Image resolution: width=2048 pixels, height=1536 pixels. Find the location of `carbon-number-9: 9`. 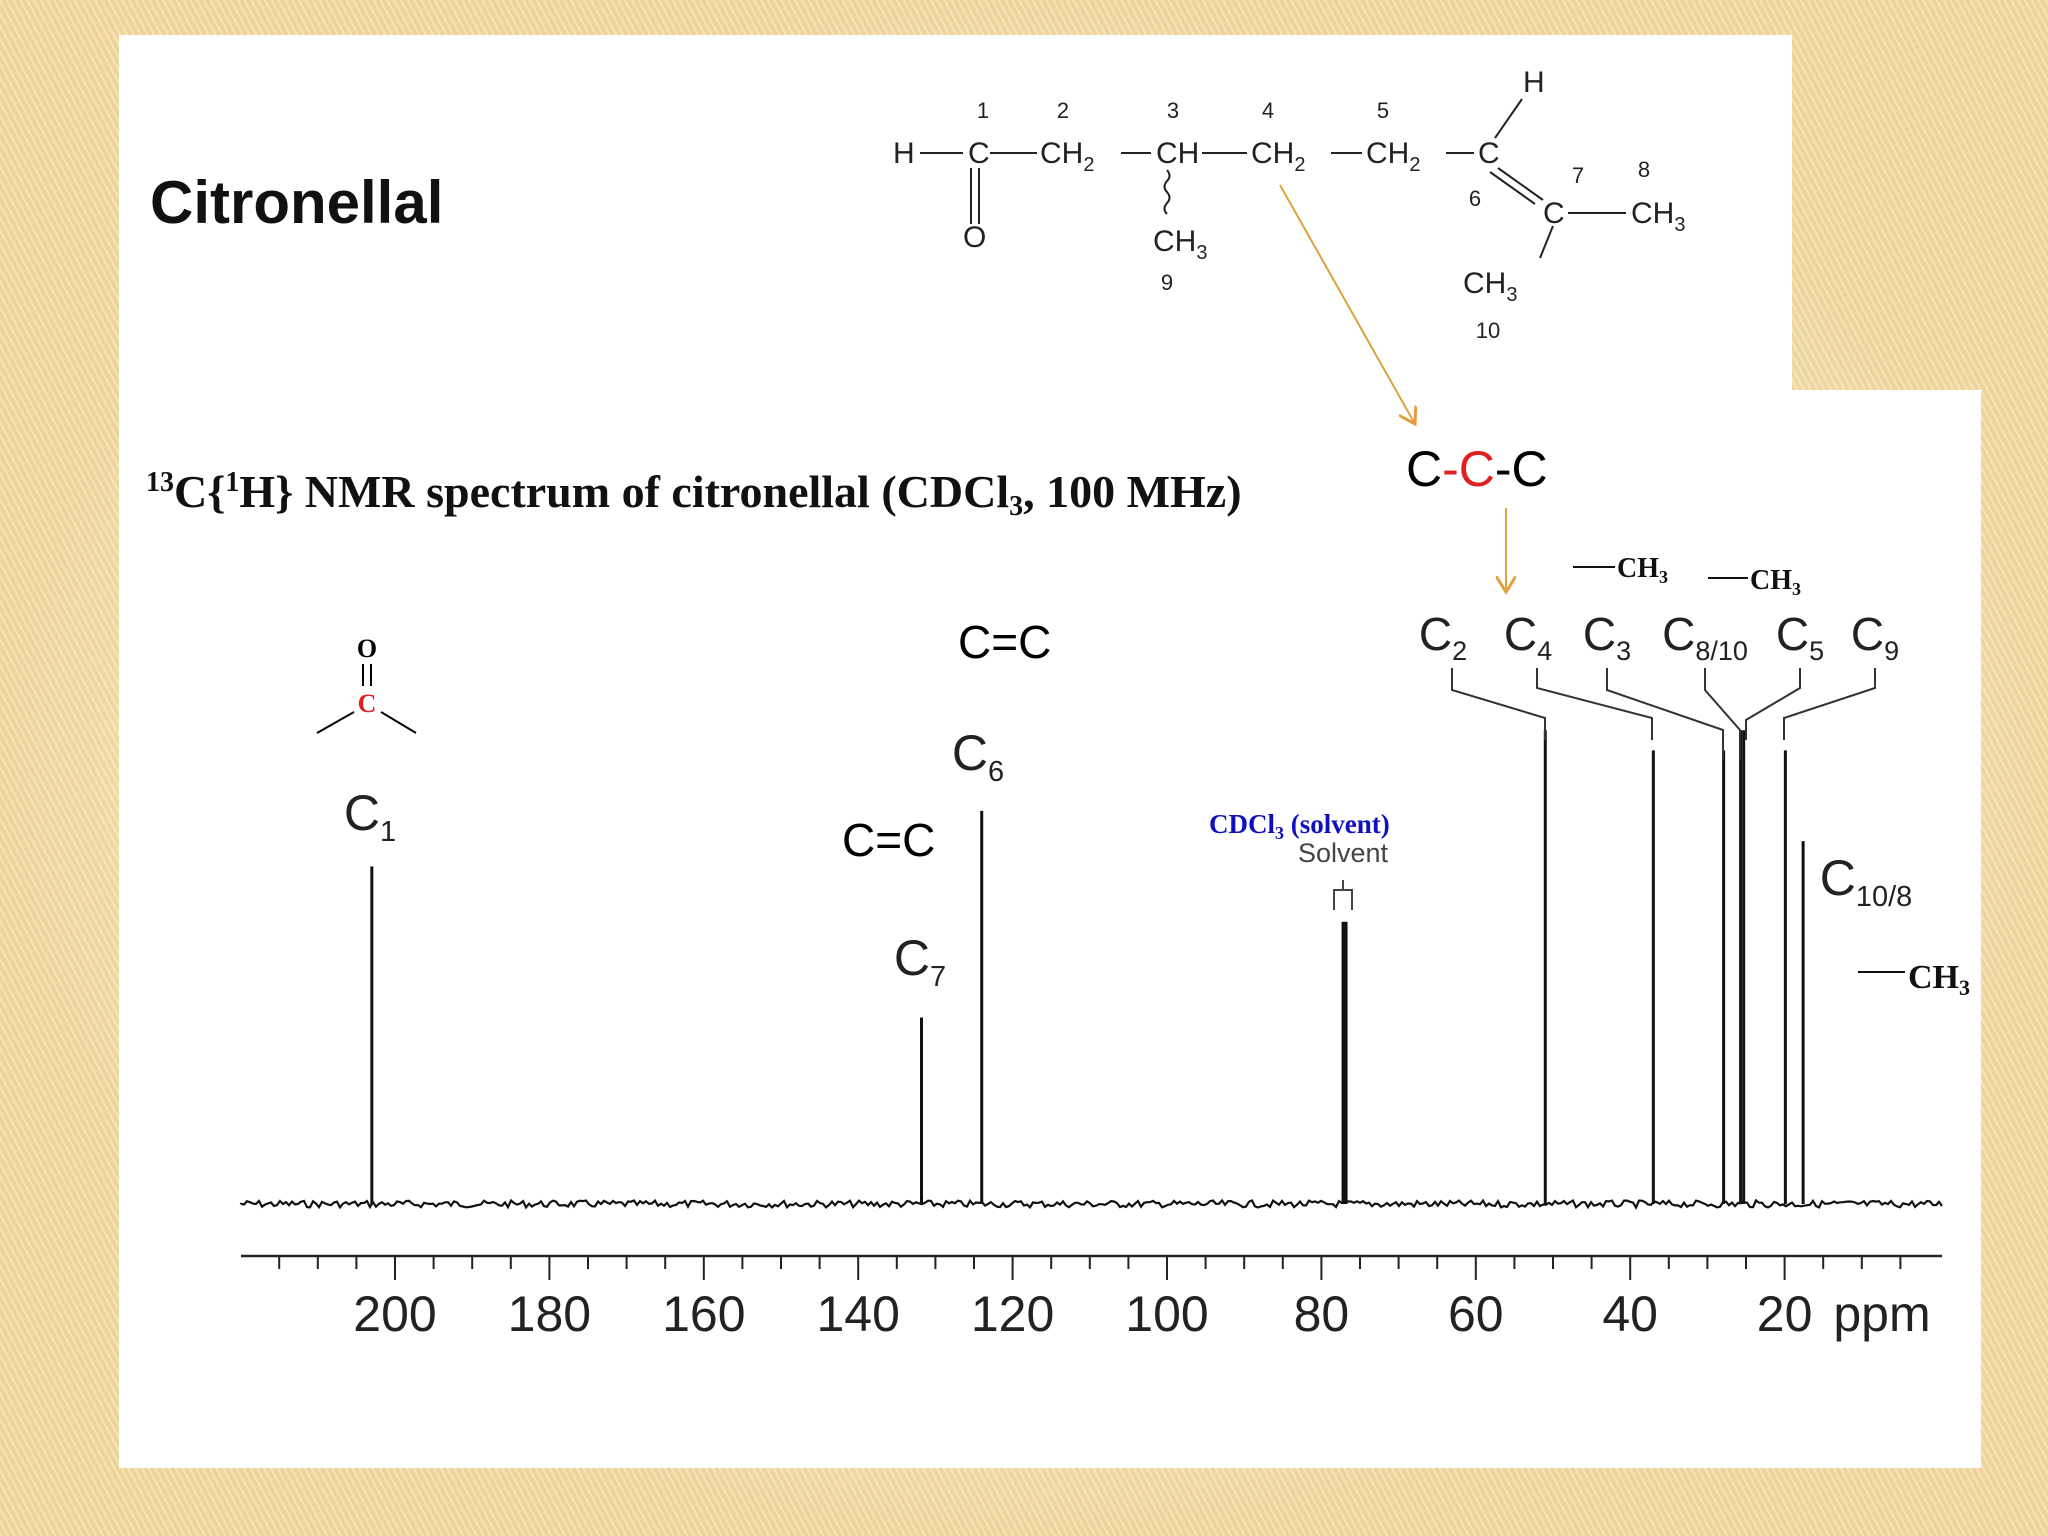

carbon-number-9: 9 is located at coordinates (1167, 282).